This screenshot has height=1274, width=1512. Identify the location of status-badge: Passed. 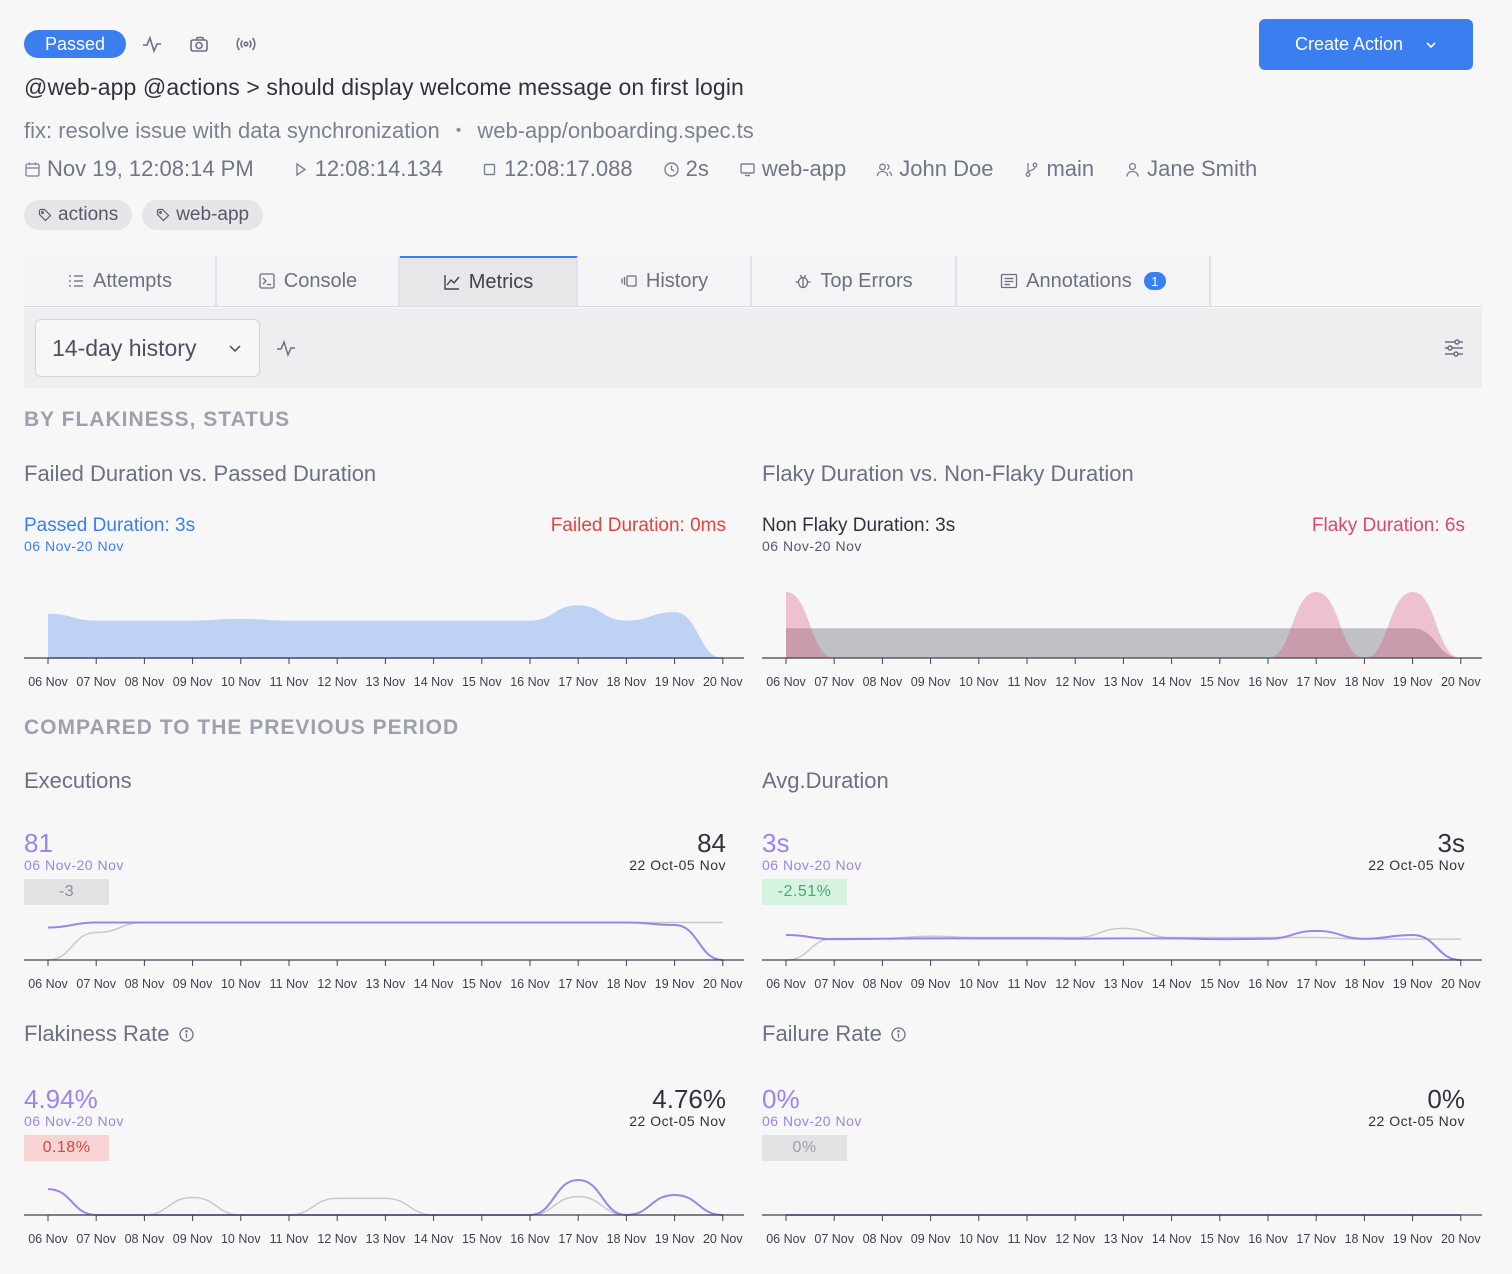
(75, 44).